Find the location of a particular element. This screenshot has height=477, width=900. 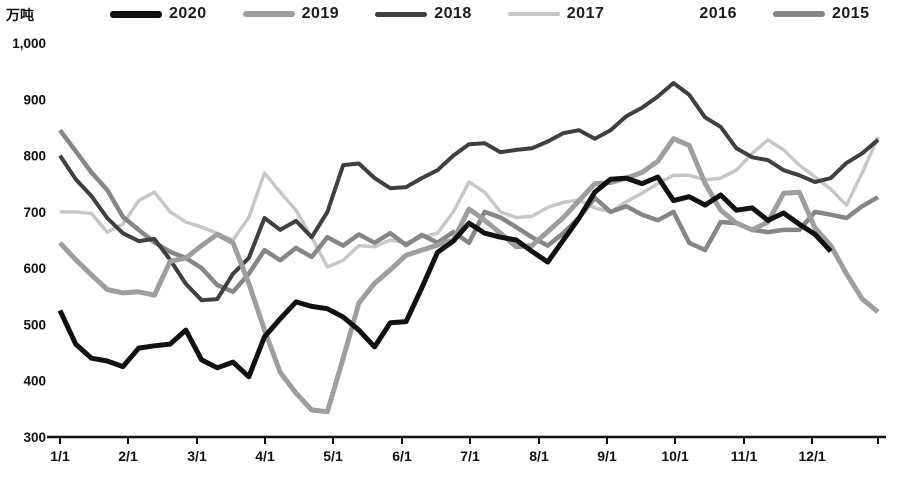

legend-item-2015: 2015 is located at coordinates (821, 14).